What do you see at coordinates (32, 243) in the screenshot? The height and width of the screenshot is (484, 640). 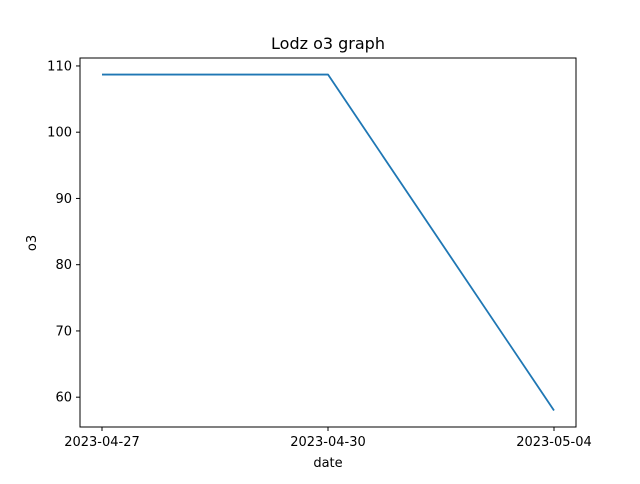 I see `y-axis-label: o3` at bounding box center [32, 243].